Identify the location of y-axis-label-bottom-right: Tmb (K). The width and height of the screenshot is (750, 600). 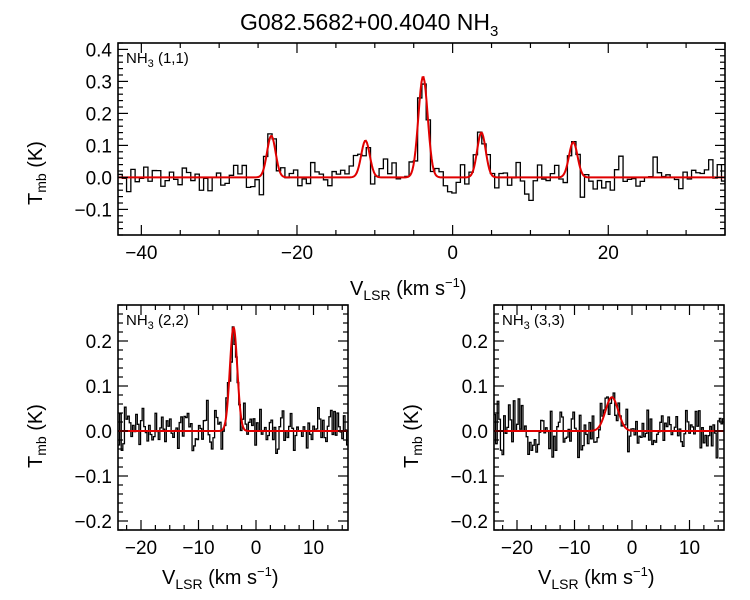
(413, 436).